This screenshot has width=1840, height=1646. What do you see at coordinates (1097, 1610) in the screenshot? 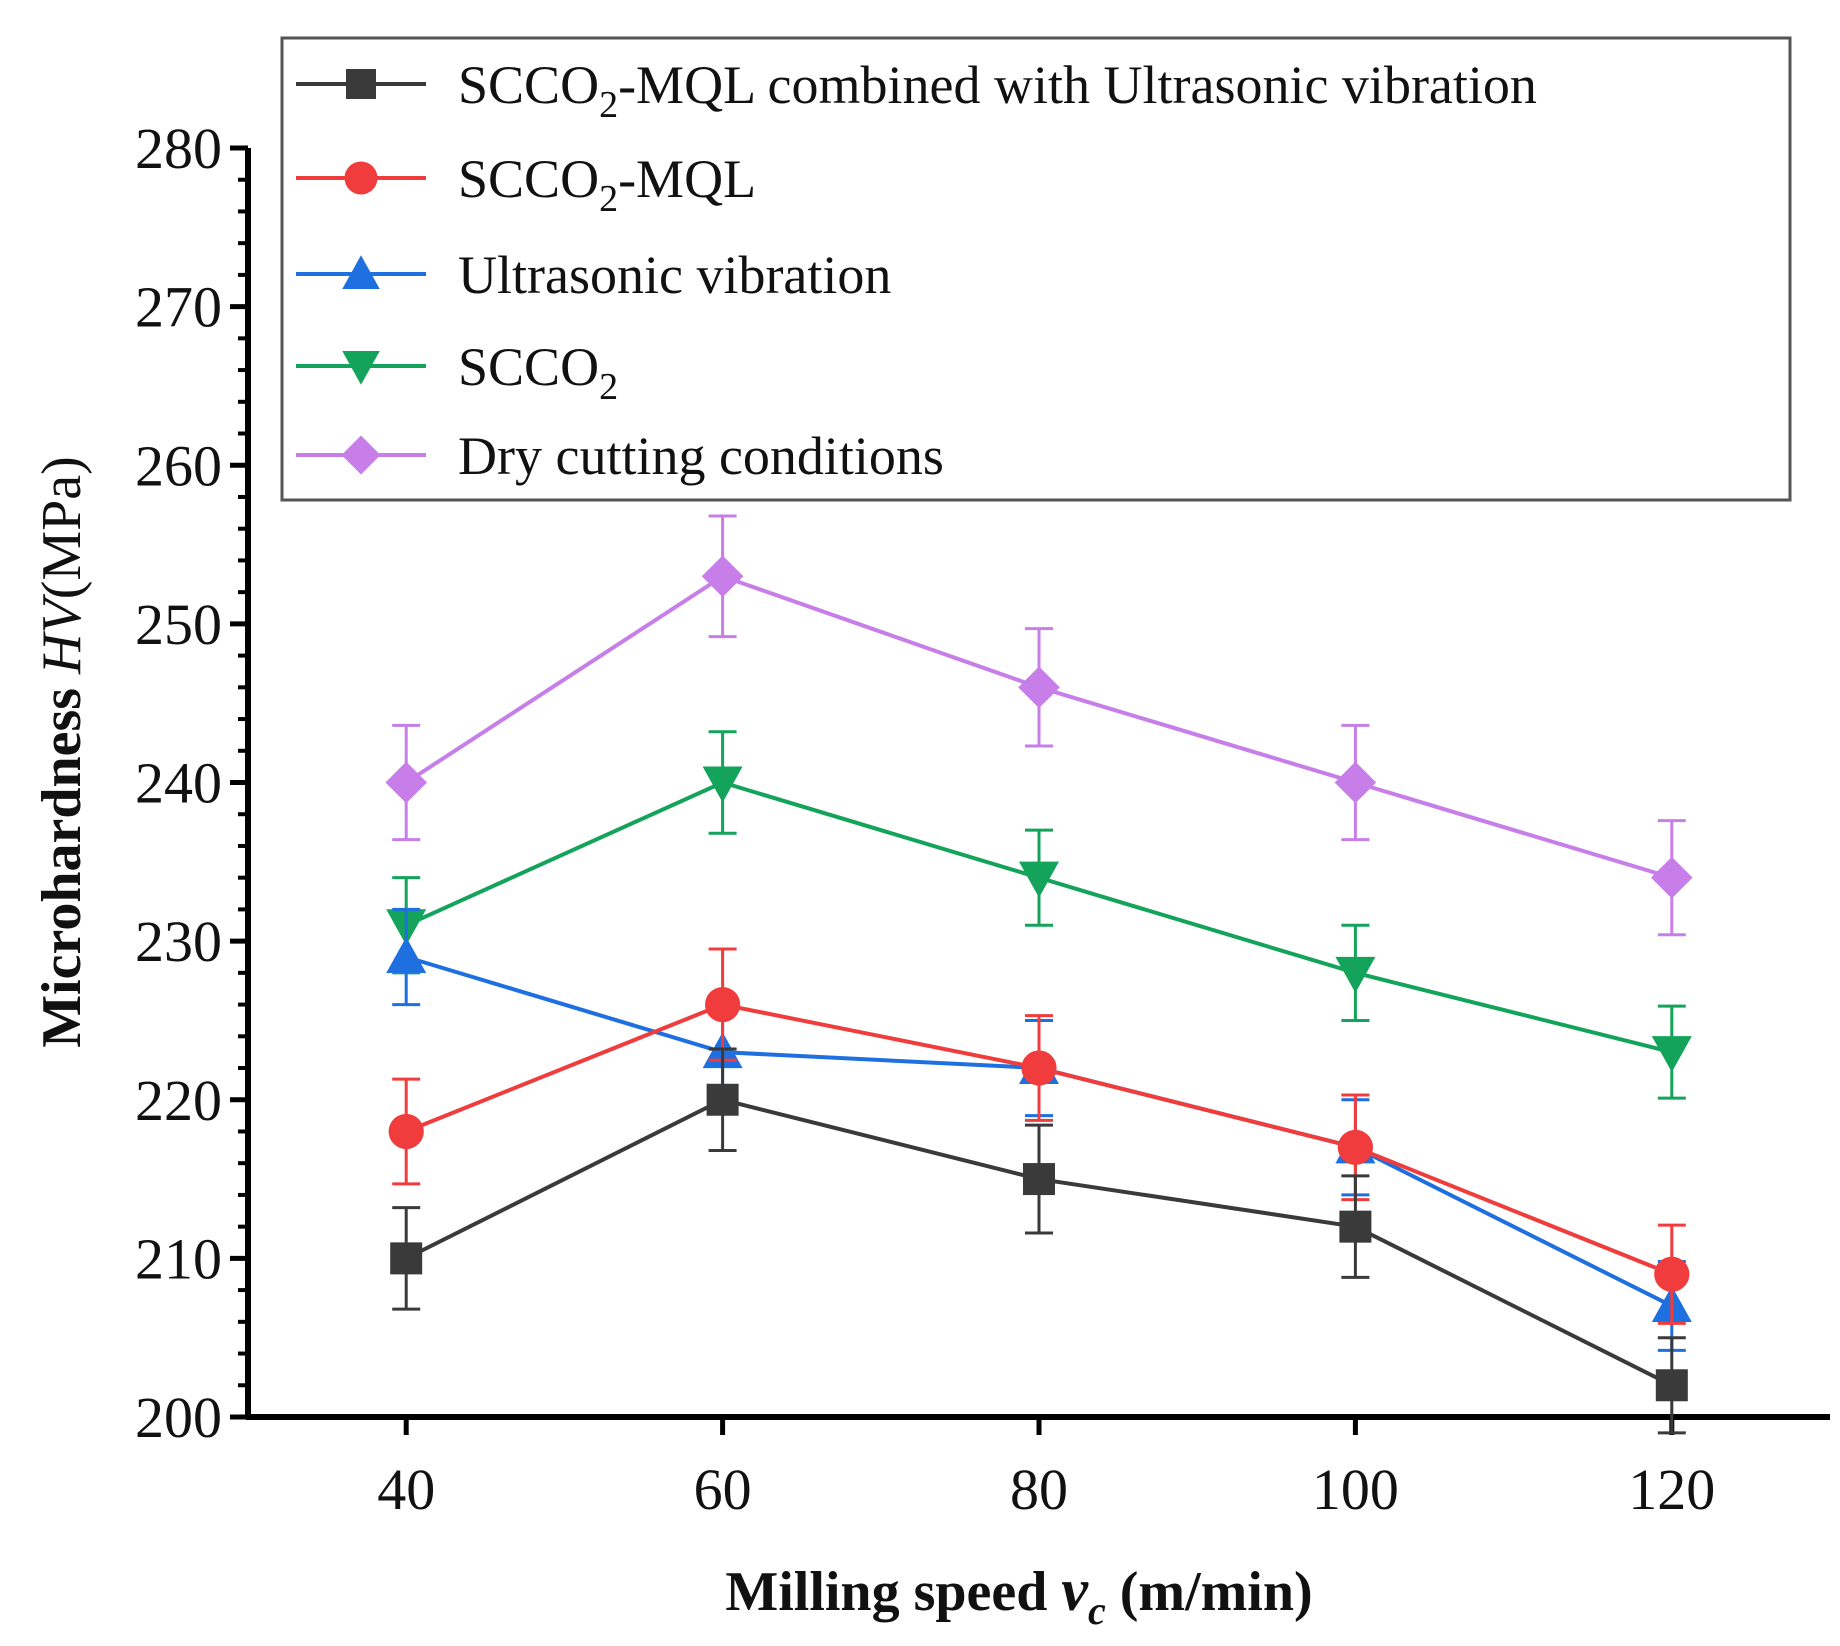
I see `x-axis-label-subscript: c` at bounding box center [1097, 1610].